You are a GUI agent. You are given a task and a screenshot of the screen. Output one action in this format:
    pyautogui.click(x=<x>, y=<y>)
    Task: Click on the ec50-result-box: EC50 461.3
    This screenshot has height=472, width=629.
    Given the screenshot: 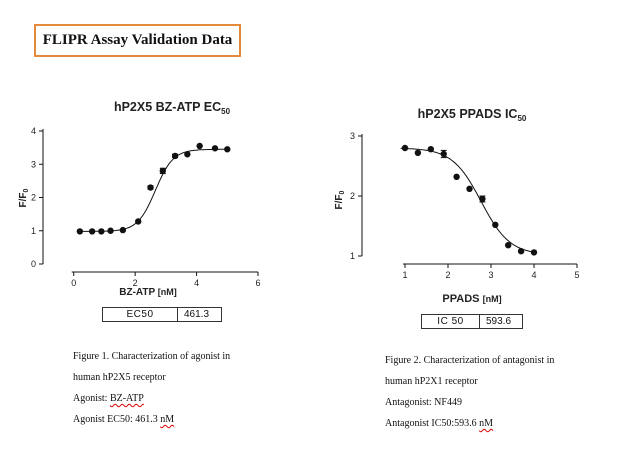 What is the action you would take?
    pyautogui.click(x=162, y=314)
    